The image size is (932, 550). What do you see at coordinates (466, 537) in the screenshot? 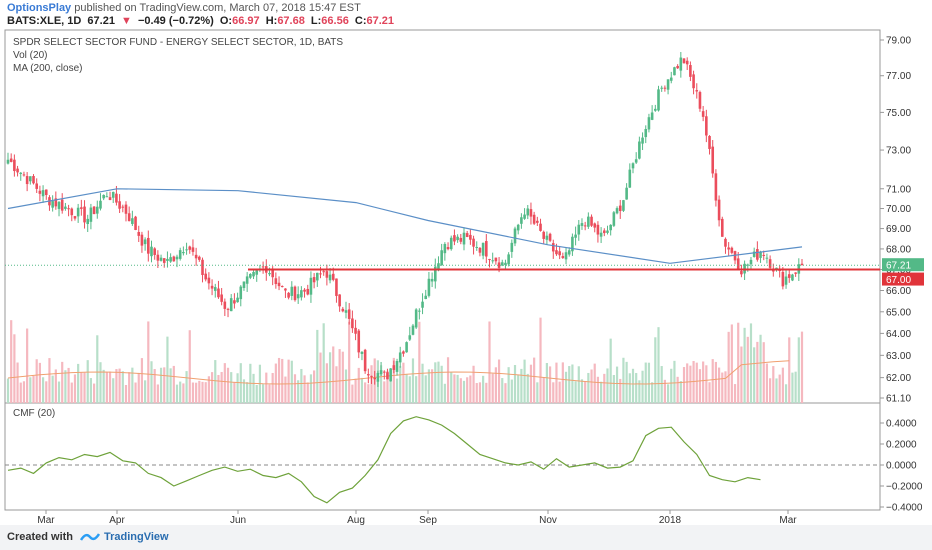
I see `footer-bar: Created with TradingView` at bounding box center [466, 537].